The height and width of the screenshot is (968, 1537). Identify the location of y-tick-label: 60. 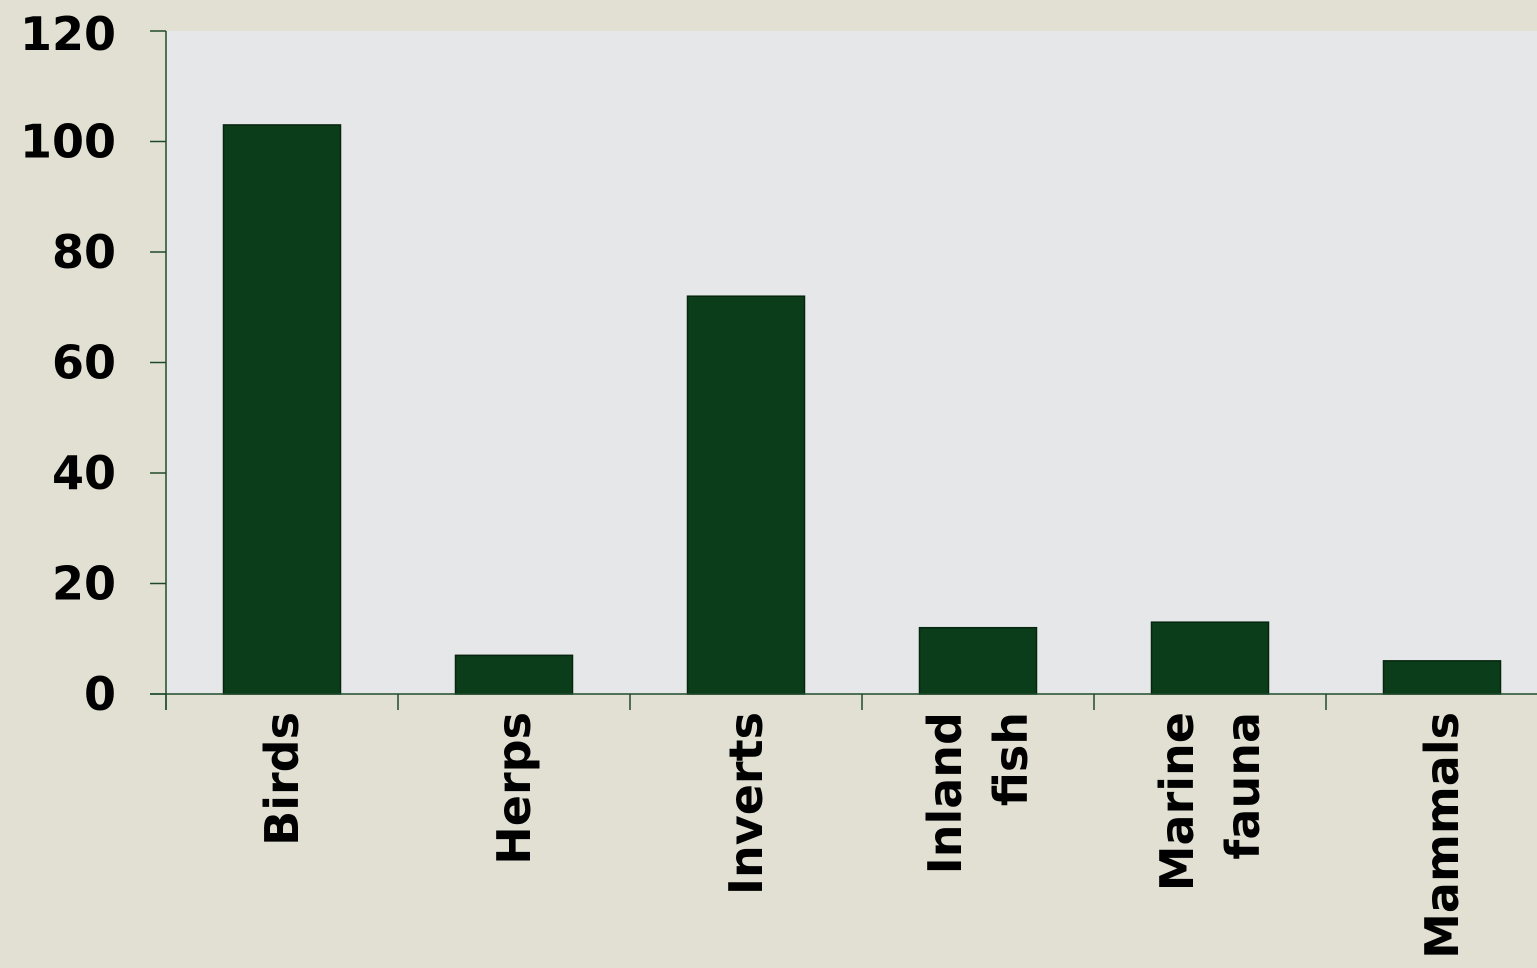
(84, 363).